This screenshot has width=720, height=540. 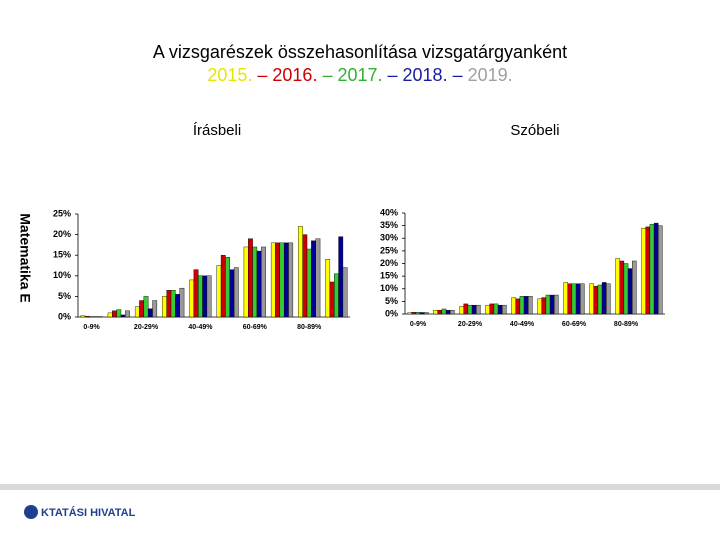 What do you see at coordinates (31, 512) in the screenshot?
I see `logo-mark` at bounding box center [31, 512].